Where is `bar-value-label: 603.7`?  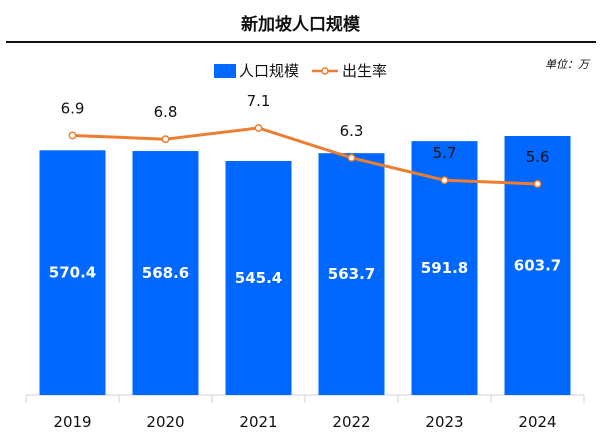 bar-value-label: 603.7 is located at coordinates (537, 266).